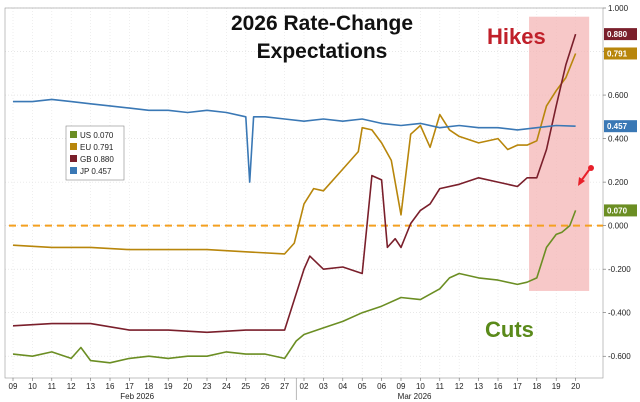 Image resolution: width=640 pixels, height=402 pixels. Describe the element at coordinates (618, 8) in the screenshot. I see `y-tick-label: 1.000` at that location.